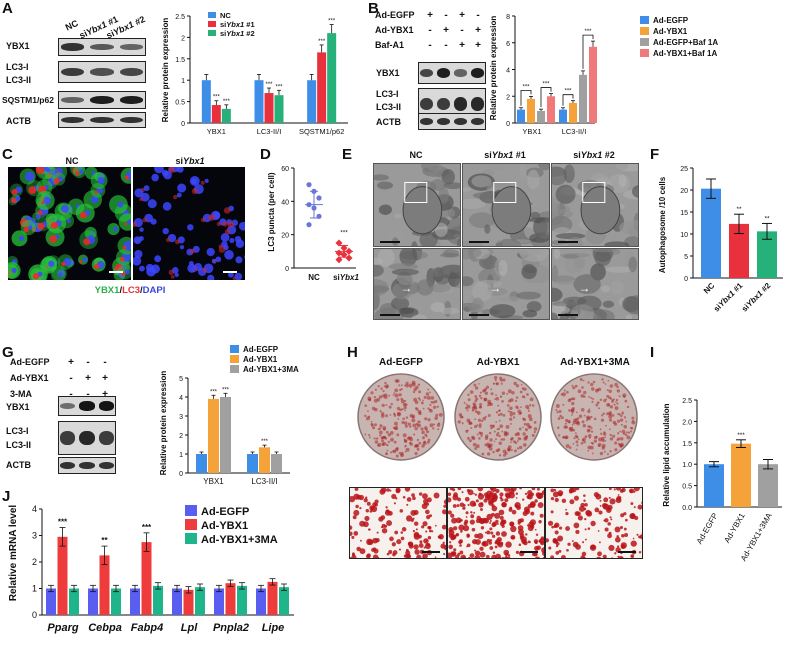  I want to click on stain-legend: YBX1/LC3/DAPI, so click(130, 290).